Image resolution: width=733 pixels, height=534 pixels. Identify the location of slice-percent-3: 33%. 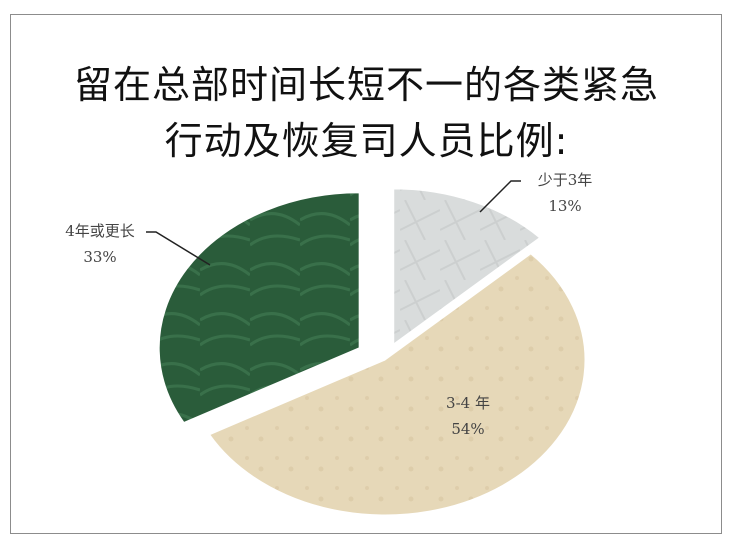
(99, 257).